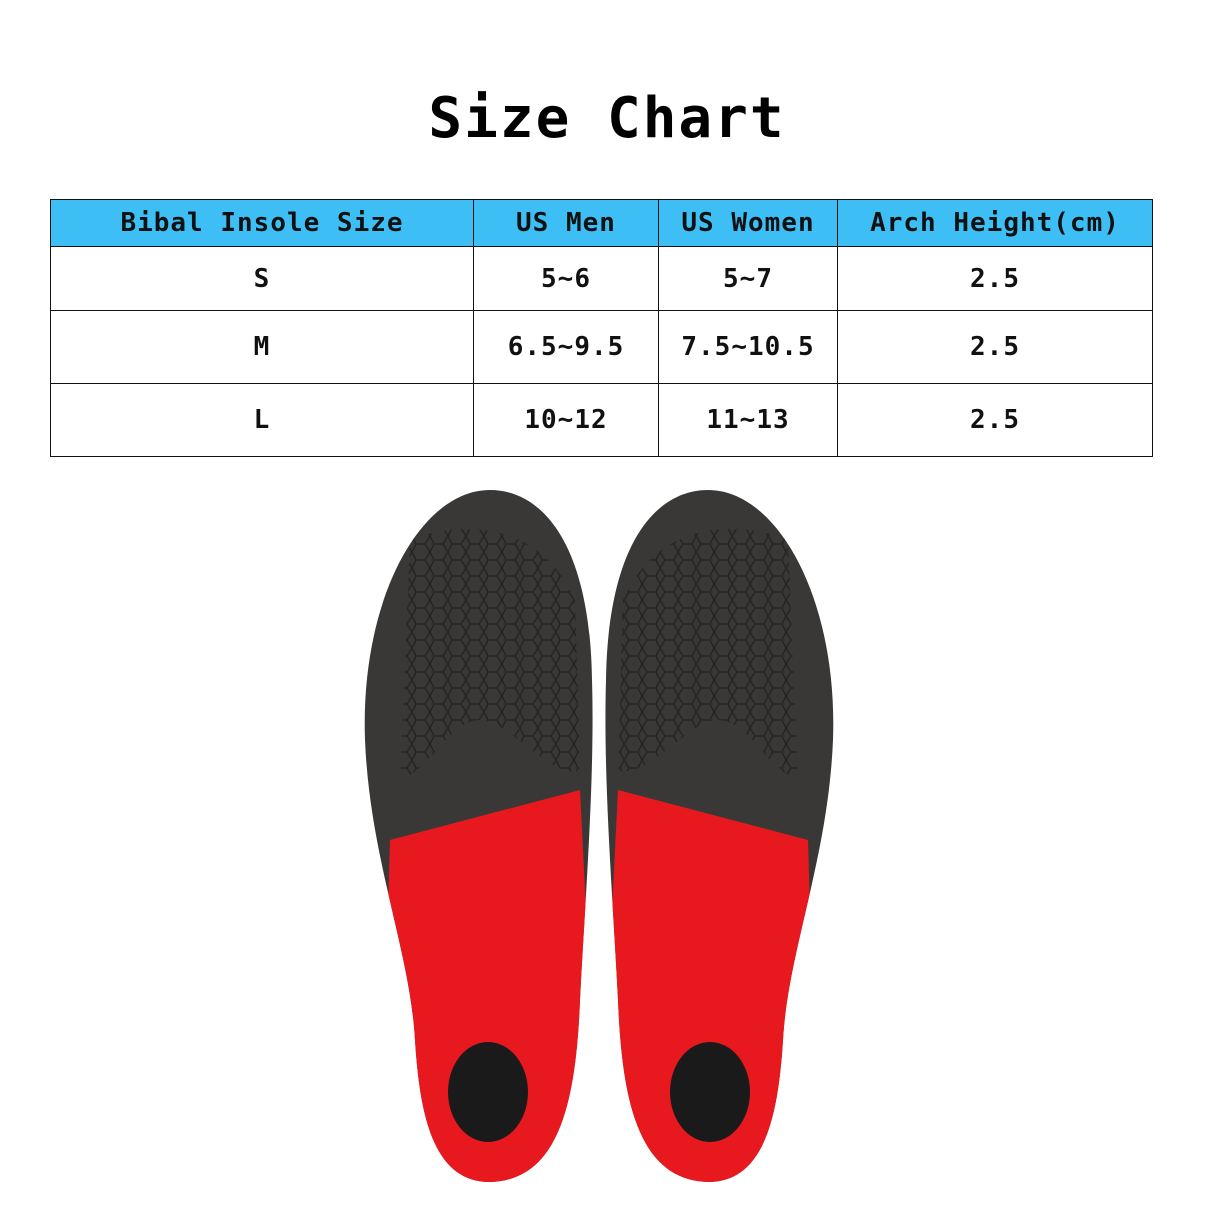 This screenshot has width=1214, height=1214. Describe the element at coordinates (566, 347) in the screenshot. I see `cell: 6.5~9.5` at that location.